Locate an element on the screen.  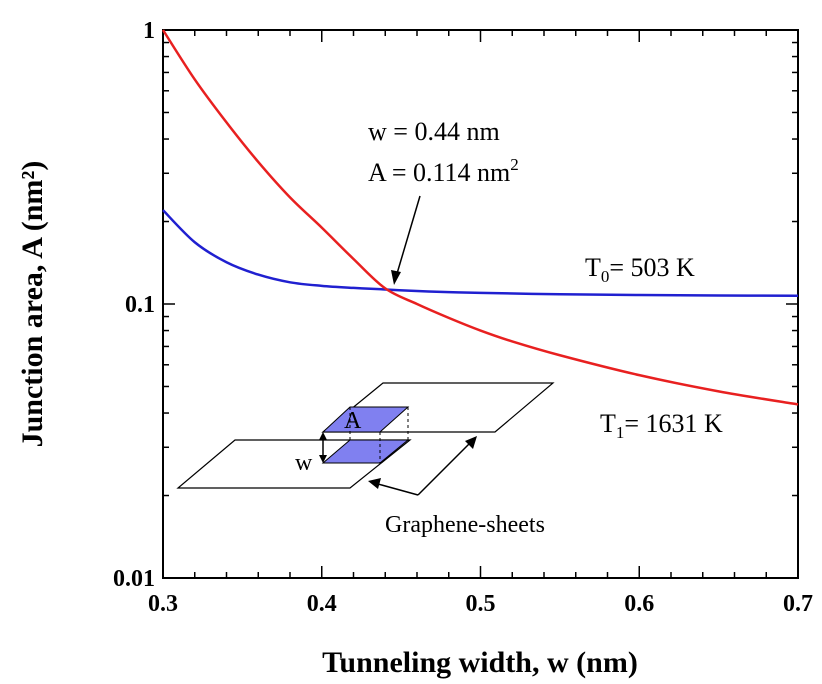
annotation-A-text: A = 0.114 nm is located at coordinates (439, 172).